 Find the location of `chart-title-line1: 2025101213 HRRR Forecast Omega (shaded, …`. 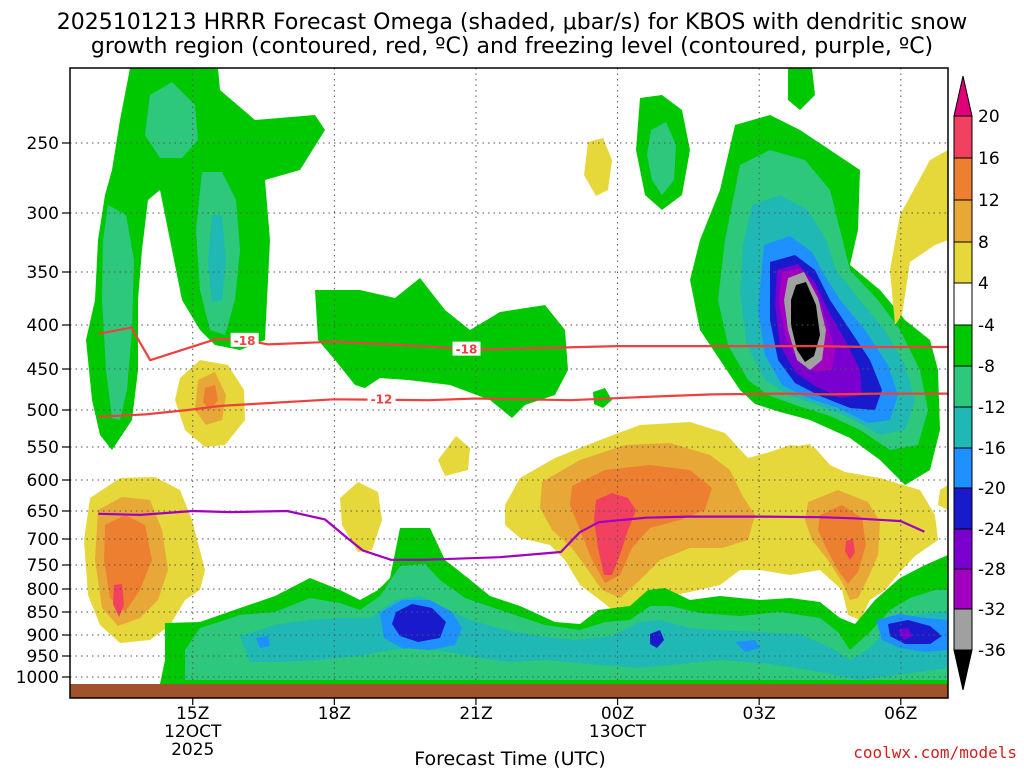

chart-title-line1: 2025101213 HRRR Forecast Omega (shaded, … is located at coordinates (512, 22).